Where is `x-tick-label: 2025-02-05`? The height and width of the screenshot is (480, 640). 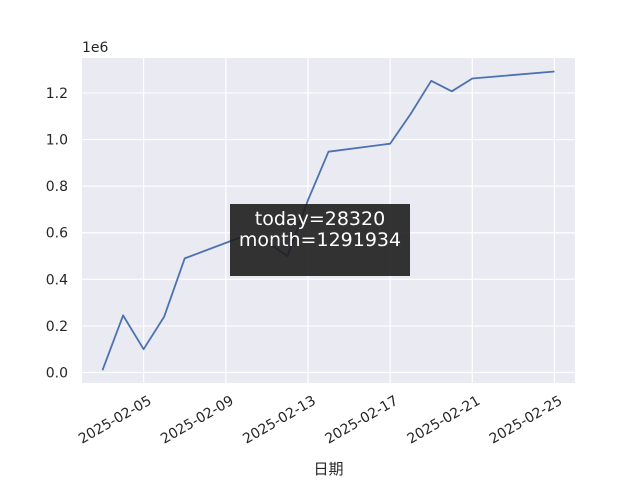
x-tick-label: 2025-02-05 is located at coordinates (115, 420).